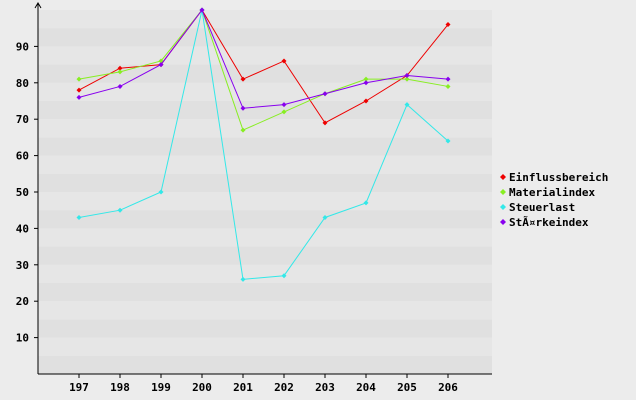  Describe the element at coordinates (22, 46) in the screenshot. I see `y-tick-label: 90` at that location.